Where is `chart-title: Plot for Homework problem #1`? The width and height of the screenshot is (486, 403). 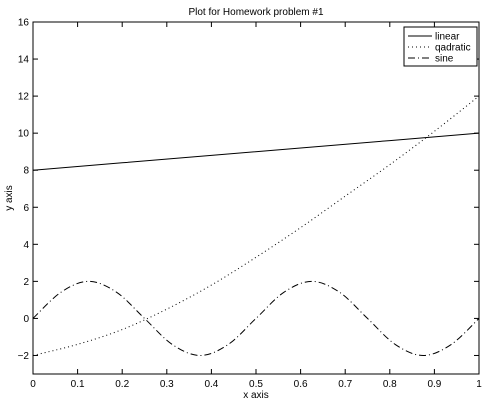
chart-title: Plot for Homework problem #1 is located at coordinates (255, 12).